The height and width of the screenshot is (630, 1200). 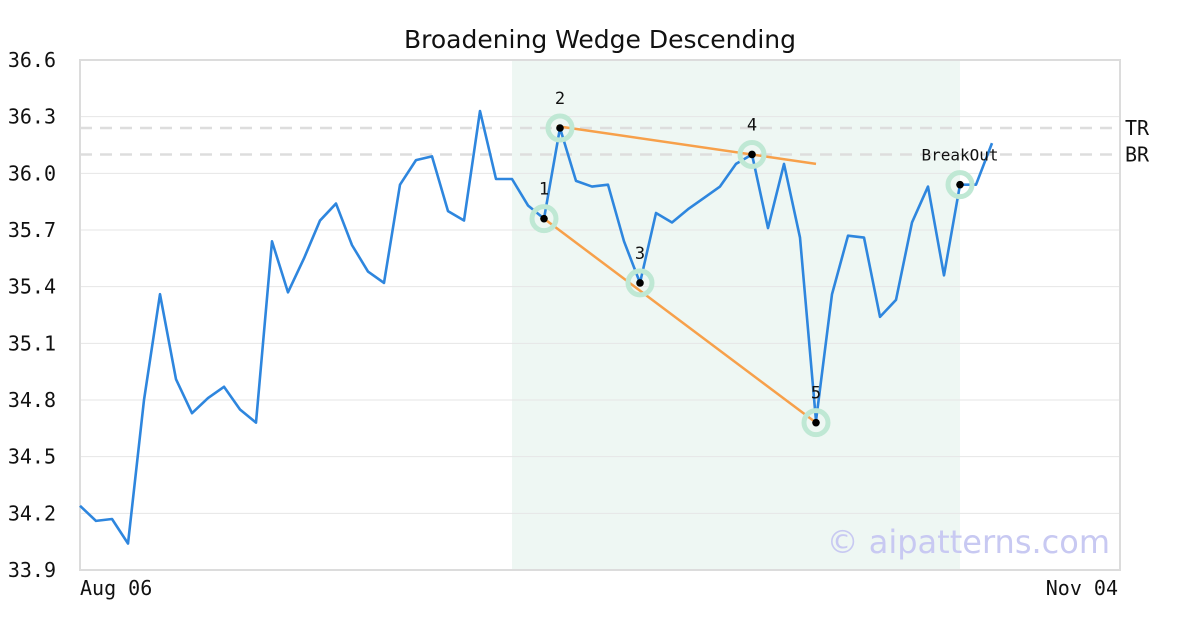 What do you see at coordinates (32, 400) in the screenshot?
I see `y-tick-label: 34.8` at bounding box center [32, 400].